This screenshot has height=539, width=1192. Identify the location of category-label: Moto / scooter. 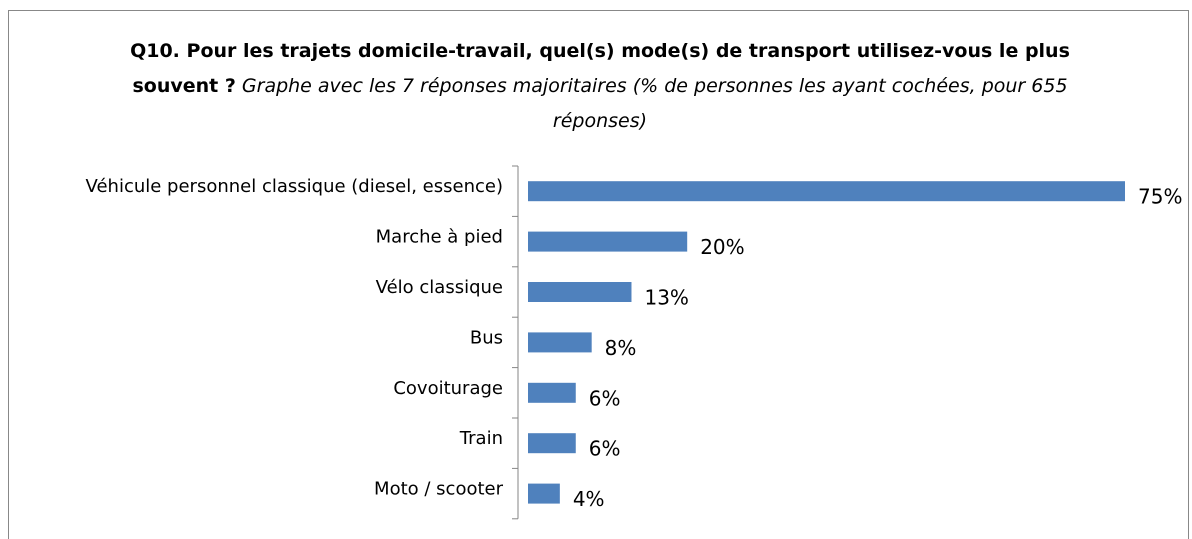
(439, 489).